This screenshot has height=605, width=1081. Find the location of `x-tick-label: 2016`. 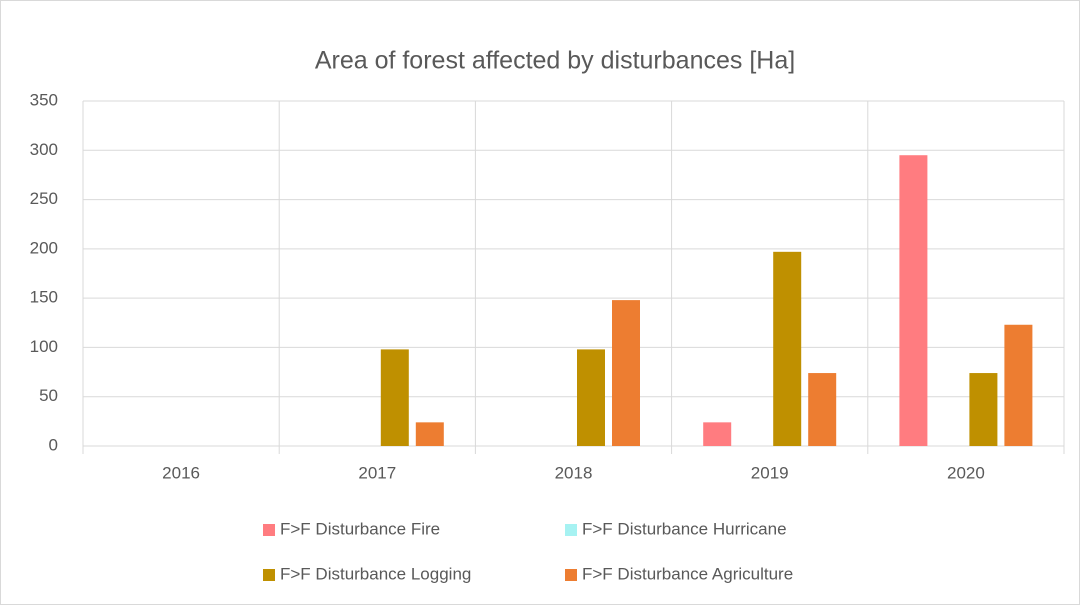

x-tick-label: 2016 is located at coordinates (181, 472).